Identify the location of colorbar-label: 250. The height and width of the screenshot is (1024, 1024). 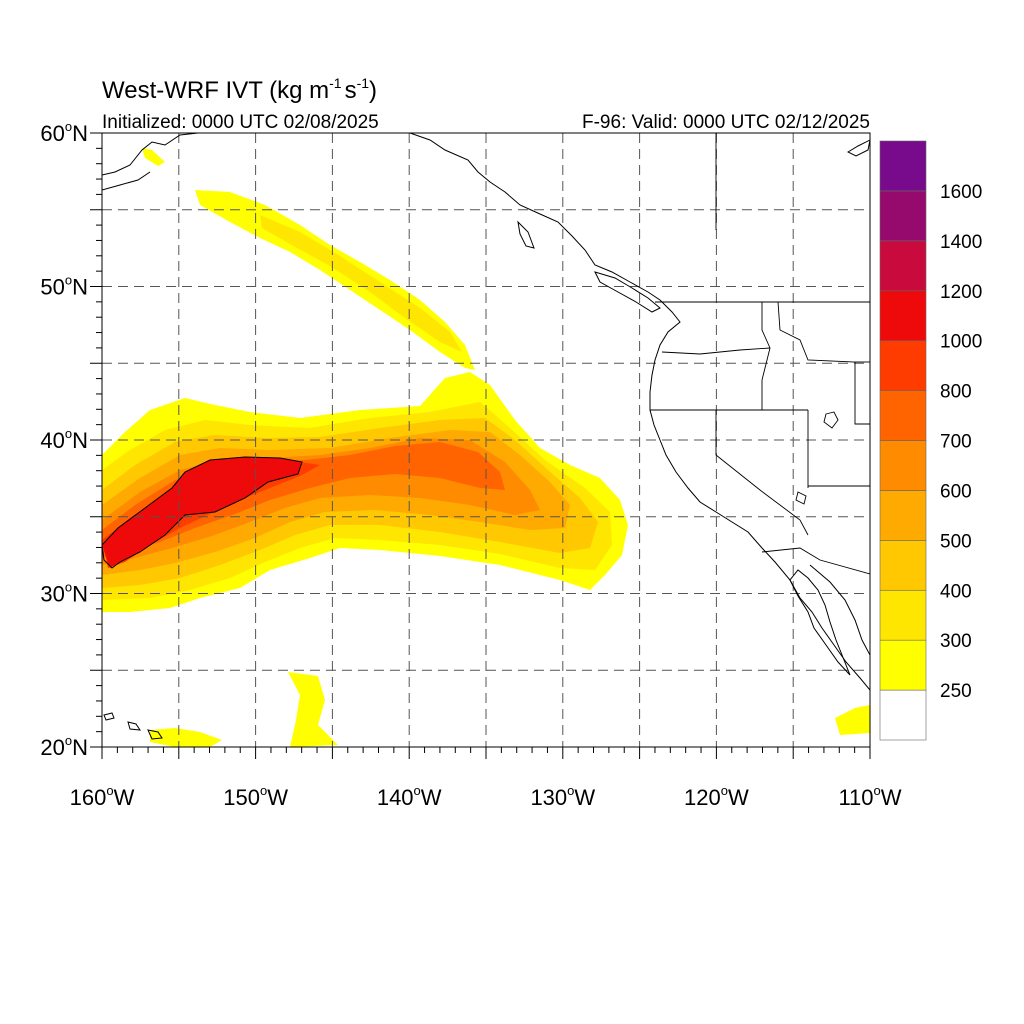
(956, 691).